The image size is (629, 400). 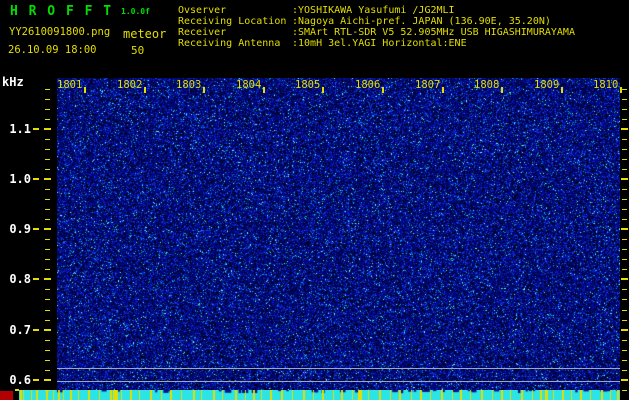 What do you see at coordinates (202, 10) in the screenshot?
I see `info-label: Ovserver` at bounding box center [202, 10].